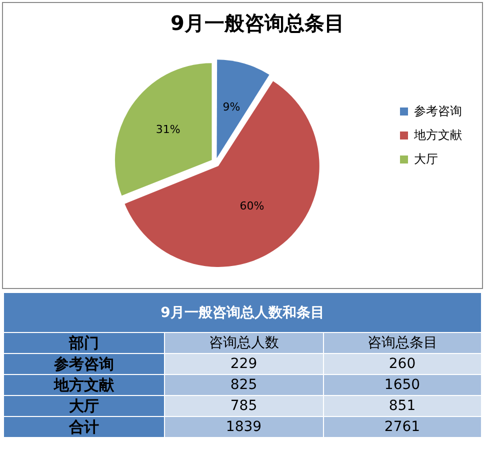  What do you see at coordinates (243, 364) in the screenshot?
I see `data-label: 229` at bounding box center [243, 364].